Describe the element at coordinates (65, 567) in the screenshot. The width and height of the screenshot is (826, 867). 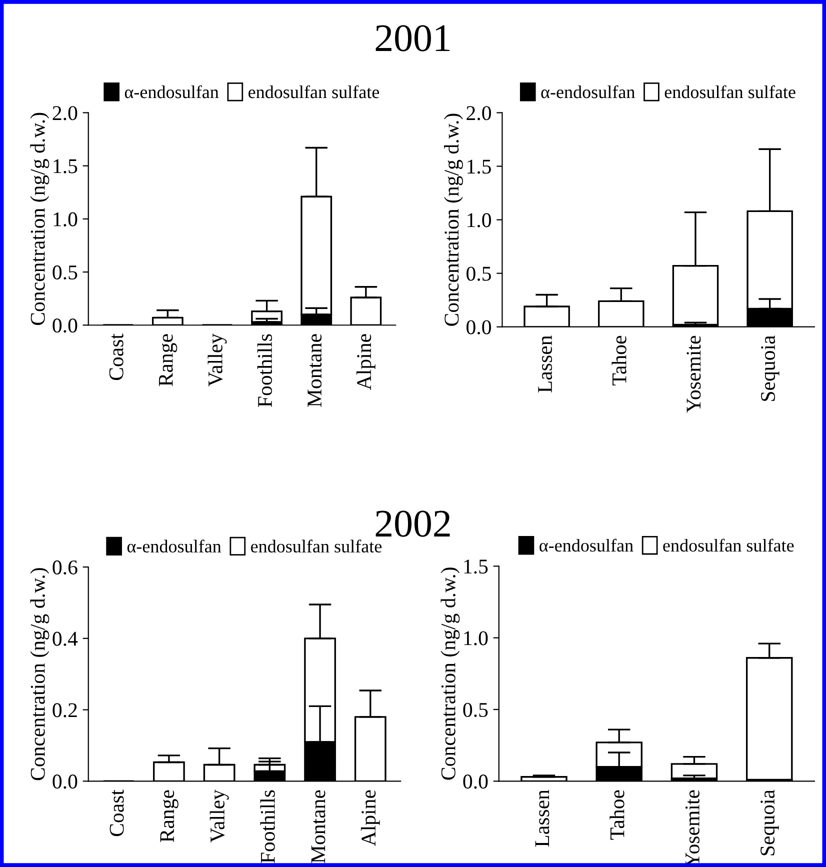
I see `y-tick-label: 0.6` at that location.